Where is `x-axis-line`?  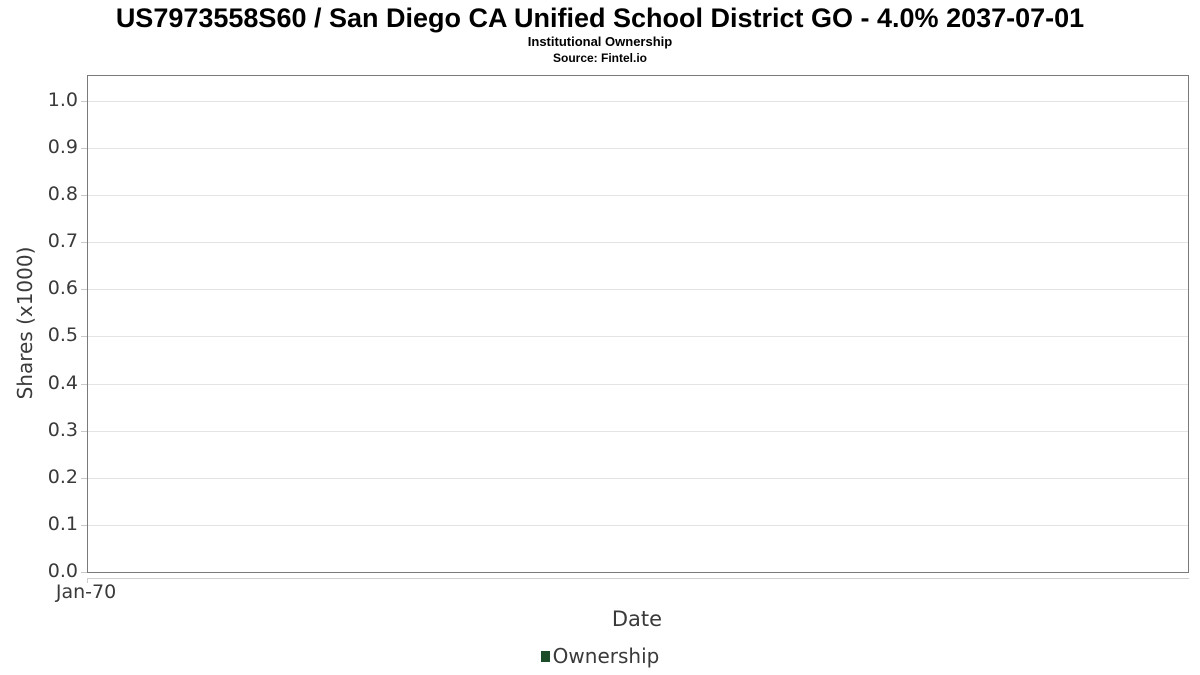
x-axis-line is located at coordinates (638, 578).